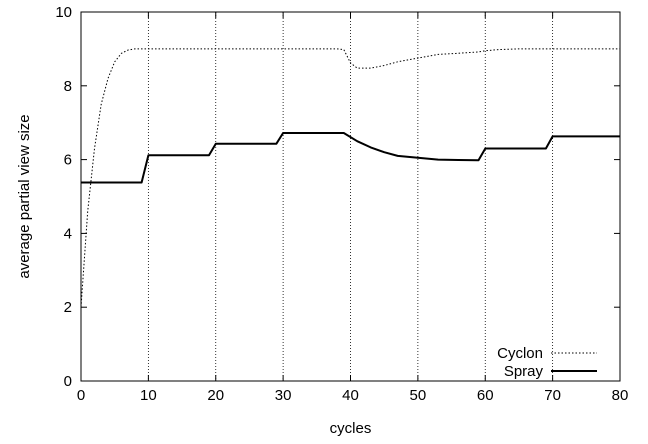  Describe the element at coordinates (350, 395) in the screenshot. I see `x-tick-label: 40` at that location.